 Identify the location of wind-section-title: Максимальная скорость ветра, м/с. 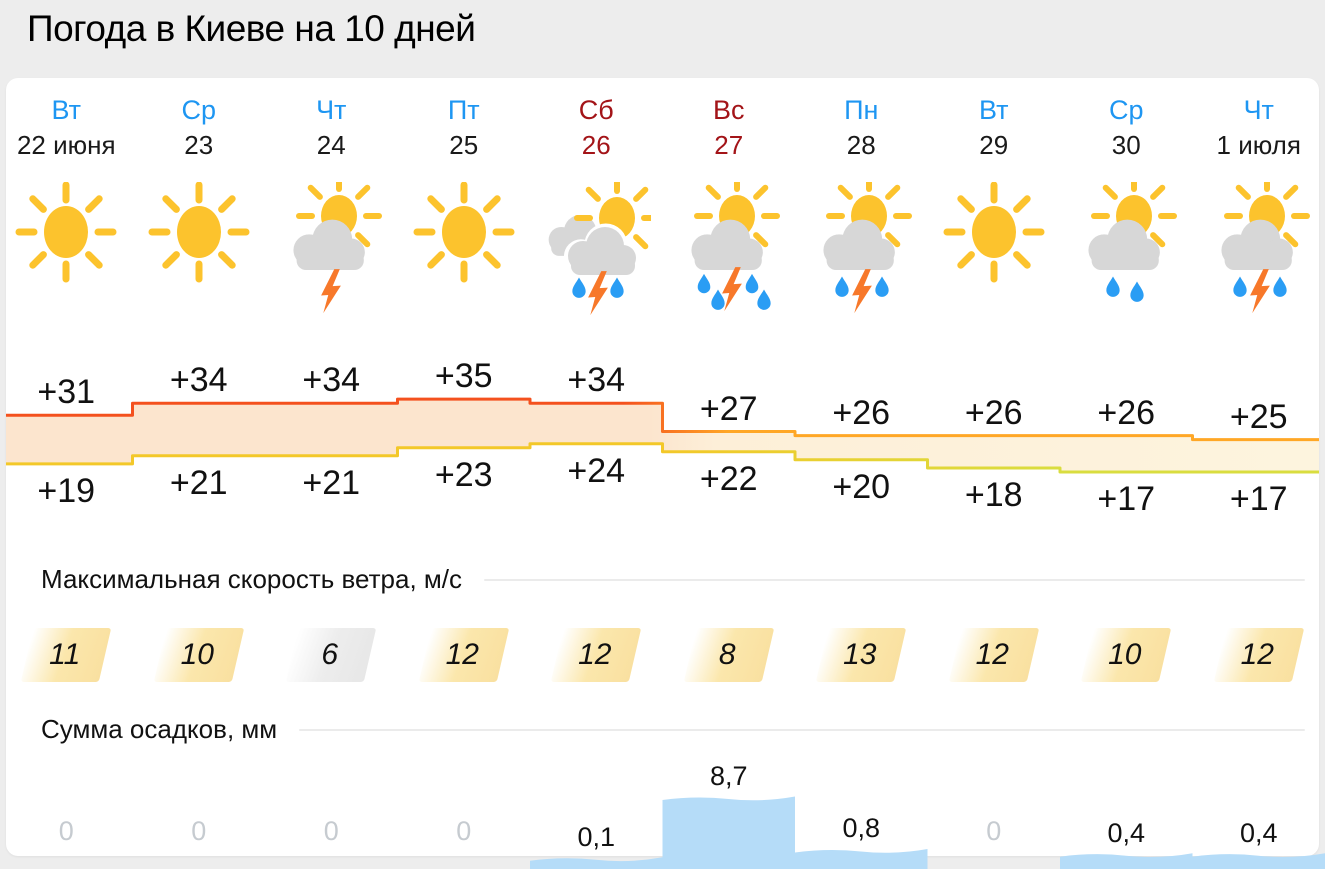
(251, 579).